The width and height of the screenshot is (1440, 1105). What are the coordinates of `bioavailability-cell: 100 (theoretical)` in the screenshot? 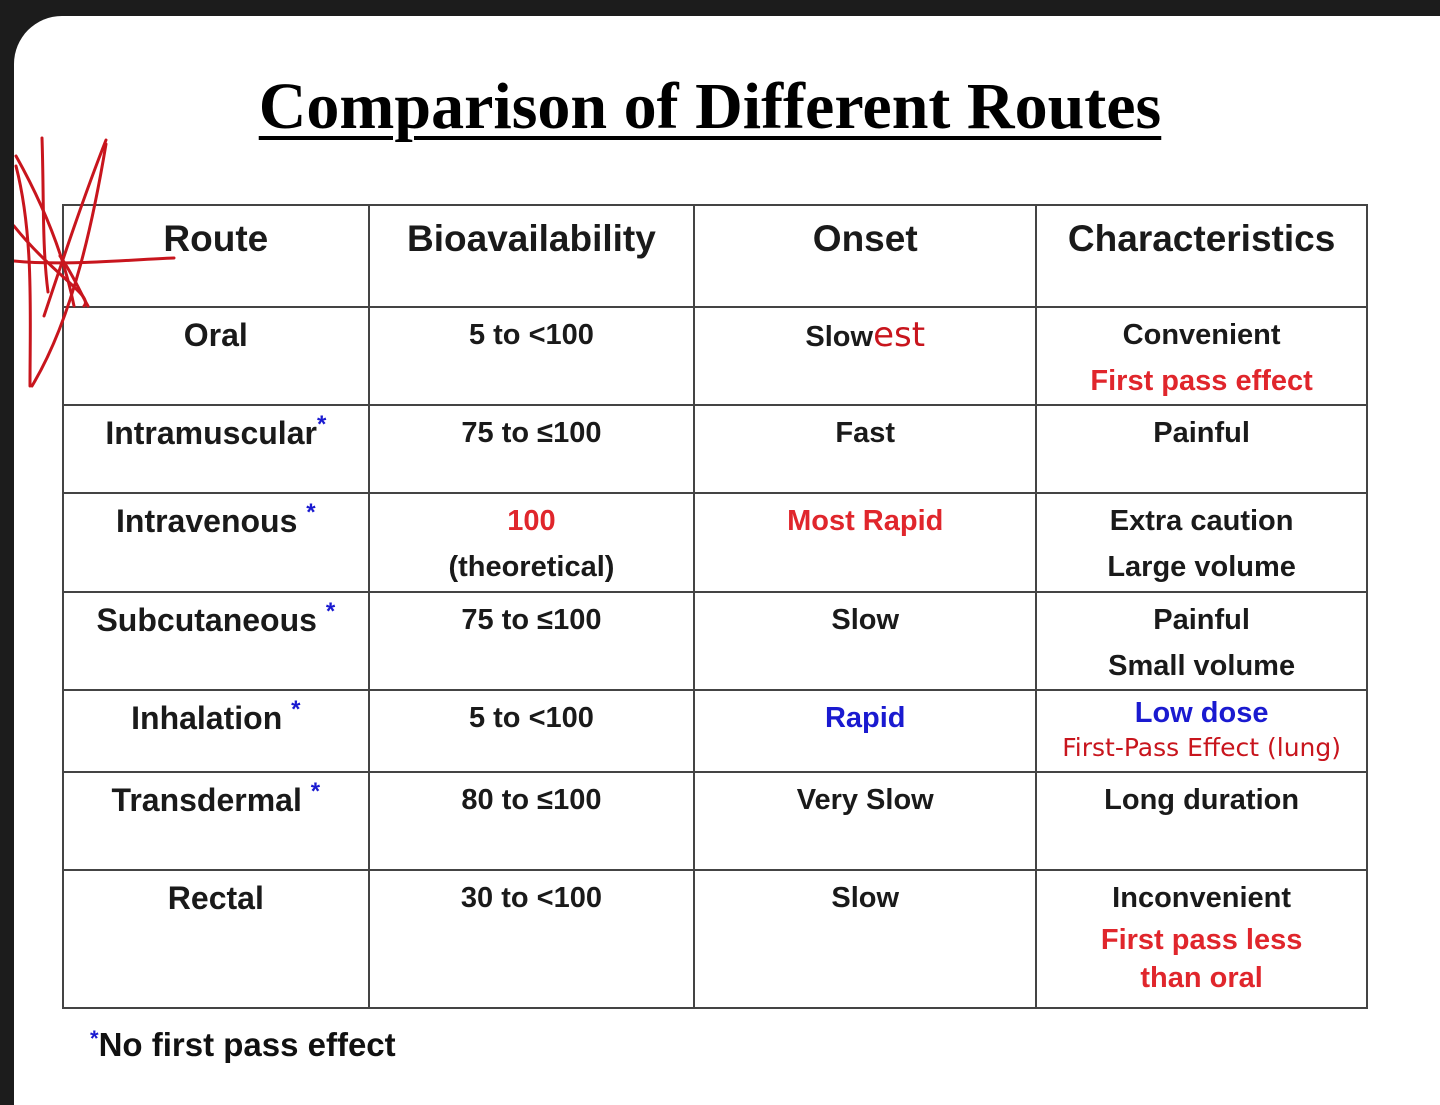 It's located at (531, 542).